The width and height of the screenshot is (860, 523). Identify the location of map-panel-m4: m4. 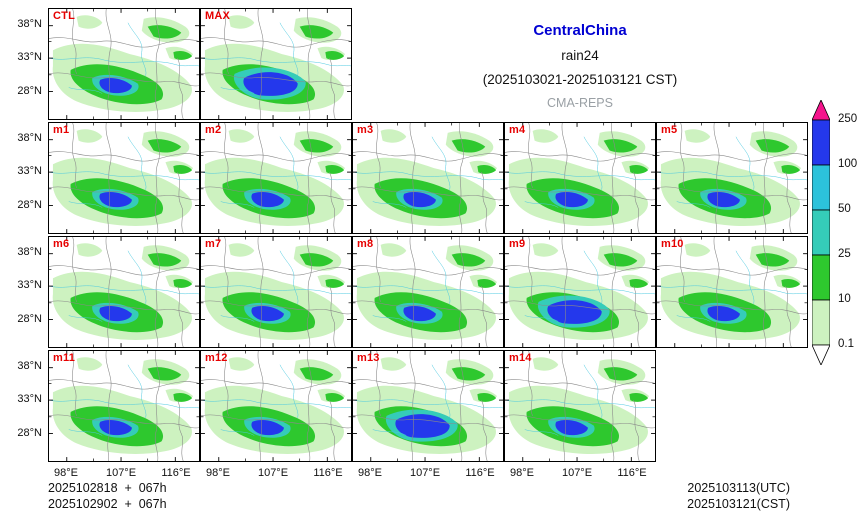
(580, 178).